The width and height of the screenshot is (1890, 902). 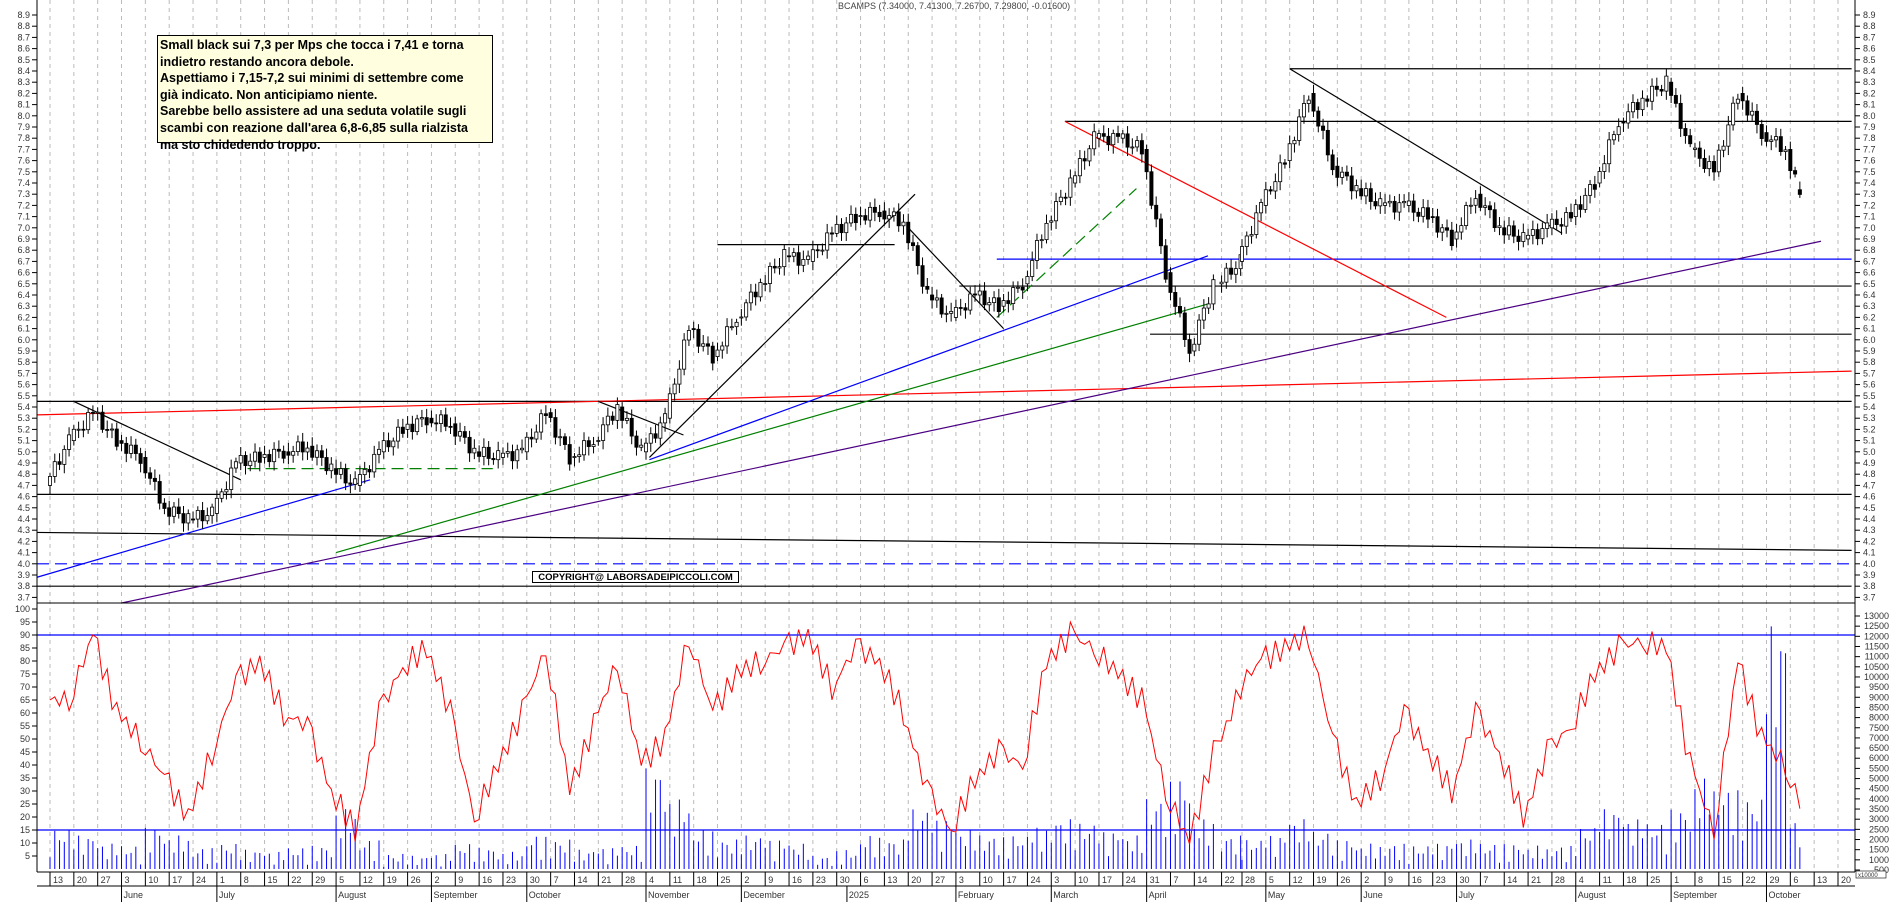 What do you see at coordinates (1869, 228) in the screenshot?
I see `price-tick-label: 7.0` at bounding box center [1869, 228].